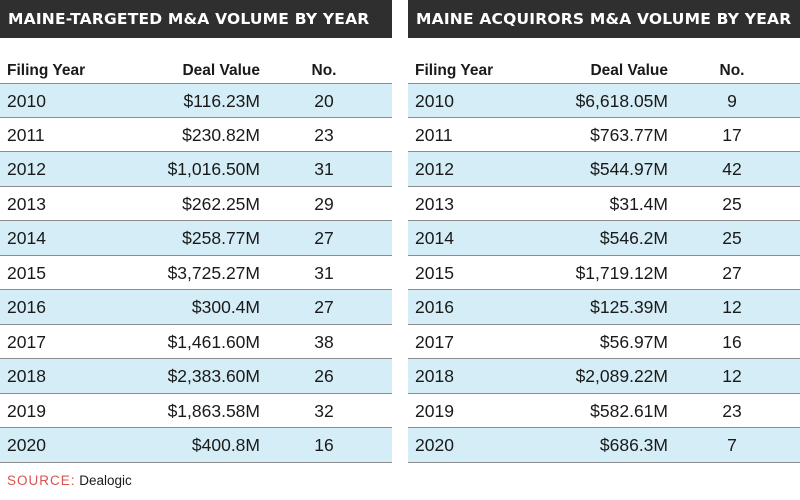 The width and height of the screenshot is (800, 500). Describe the element at coordinates (221, 238) in the screenshot. I see `cell-deal-value: $258.77M` at that location.